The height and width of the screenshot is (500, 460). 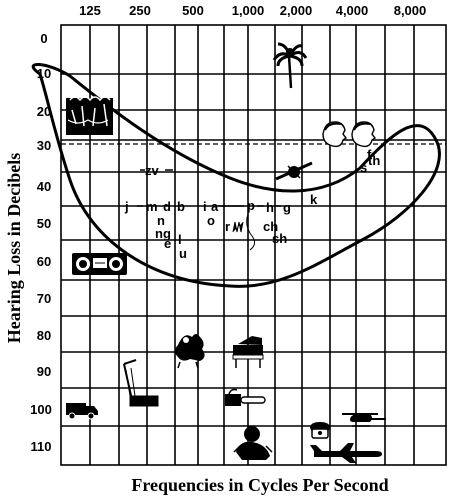 I want to click on speech-sound-f: f, so click(x=369, y=154).